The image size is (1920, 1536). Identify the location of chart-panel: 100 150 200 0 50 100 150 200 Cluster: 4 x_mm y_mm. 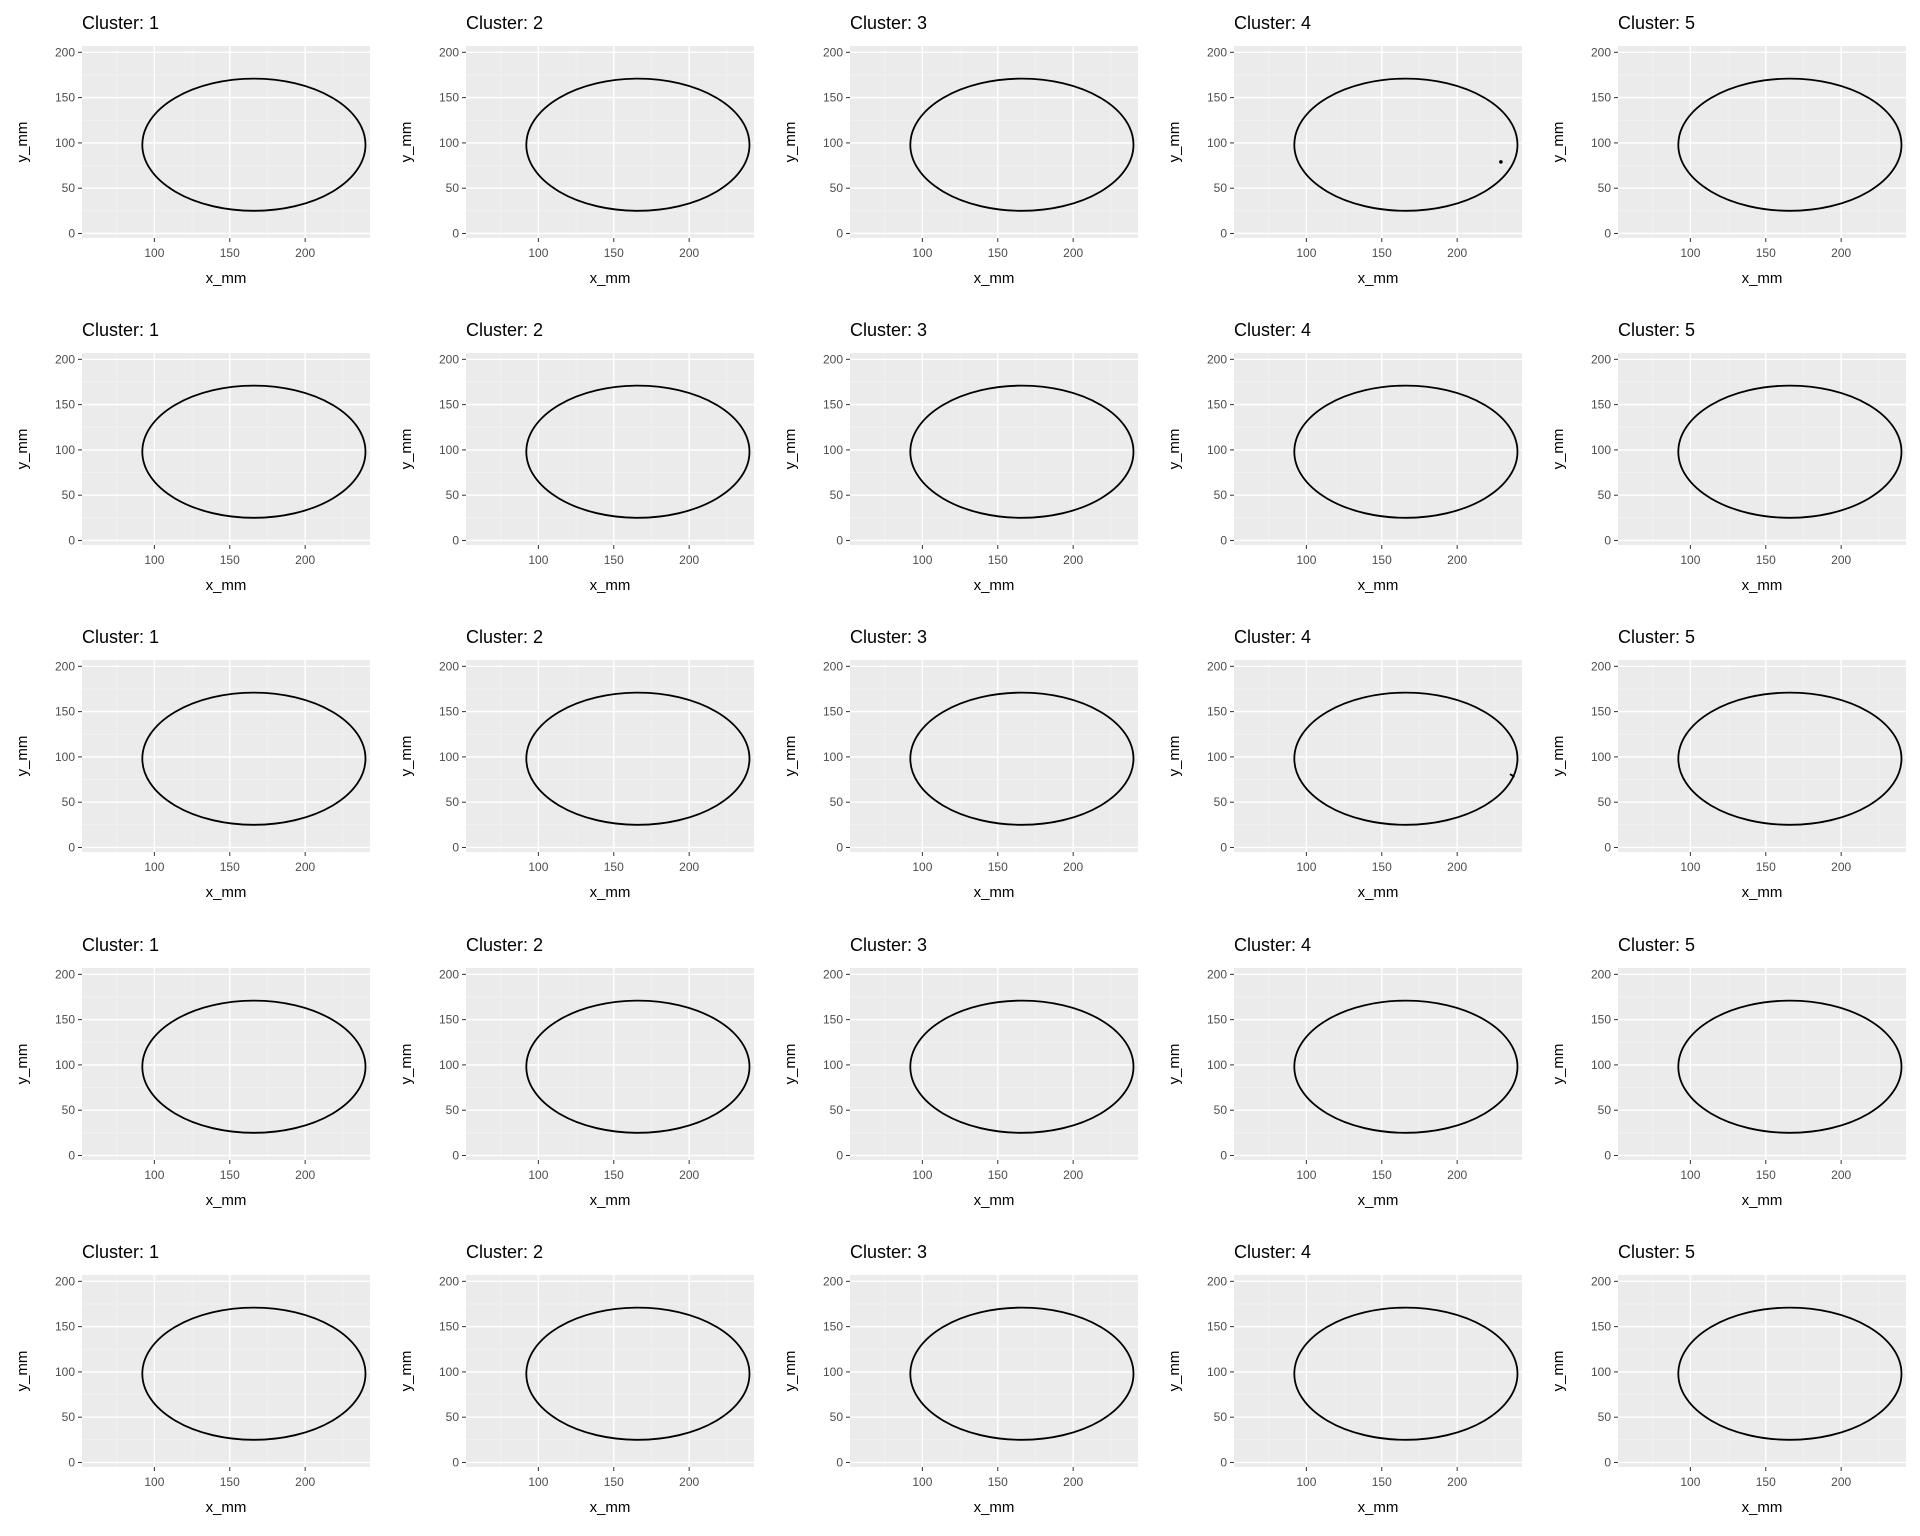
(1344, 1072).